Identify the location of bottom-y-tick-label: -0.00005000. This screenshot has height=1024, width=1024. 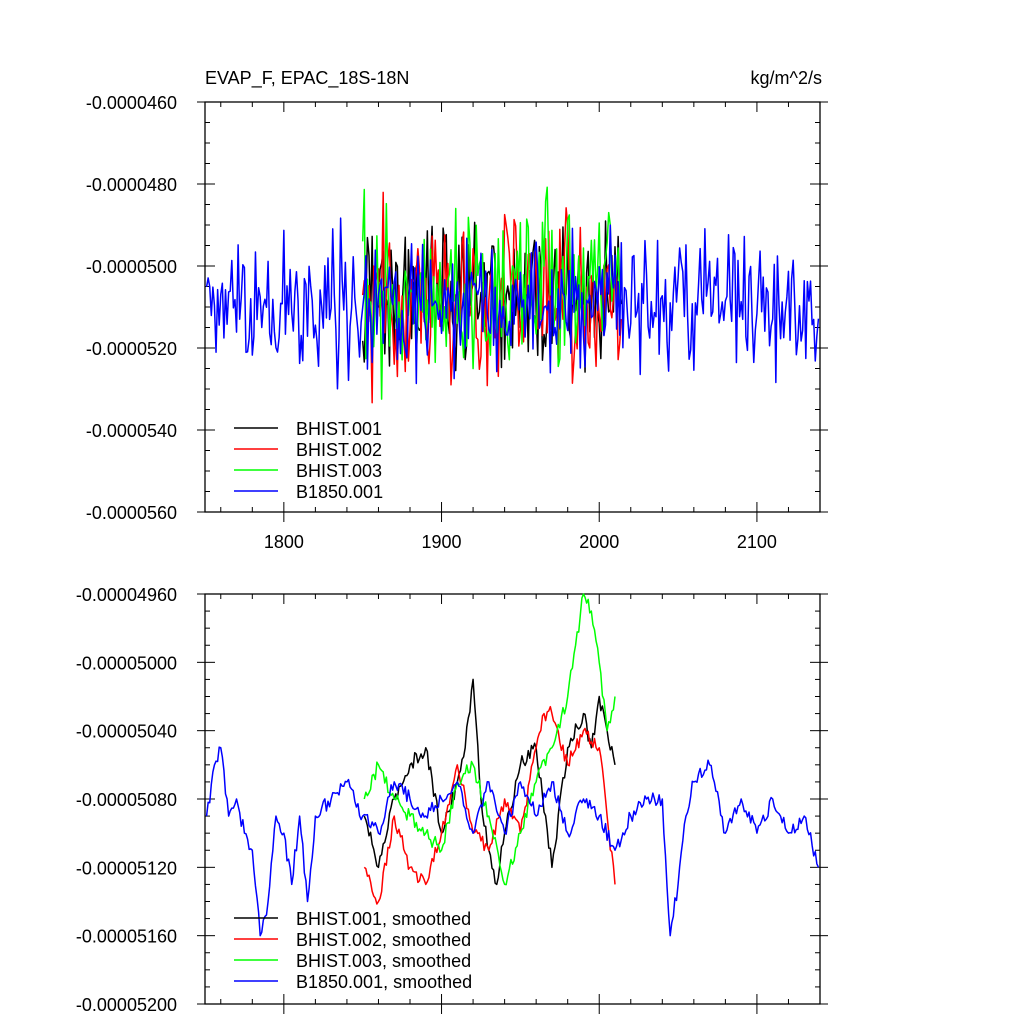
(126, 663).